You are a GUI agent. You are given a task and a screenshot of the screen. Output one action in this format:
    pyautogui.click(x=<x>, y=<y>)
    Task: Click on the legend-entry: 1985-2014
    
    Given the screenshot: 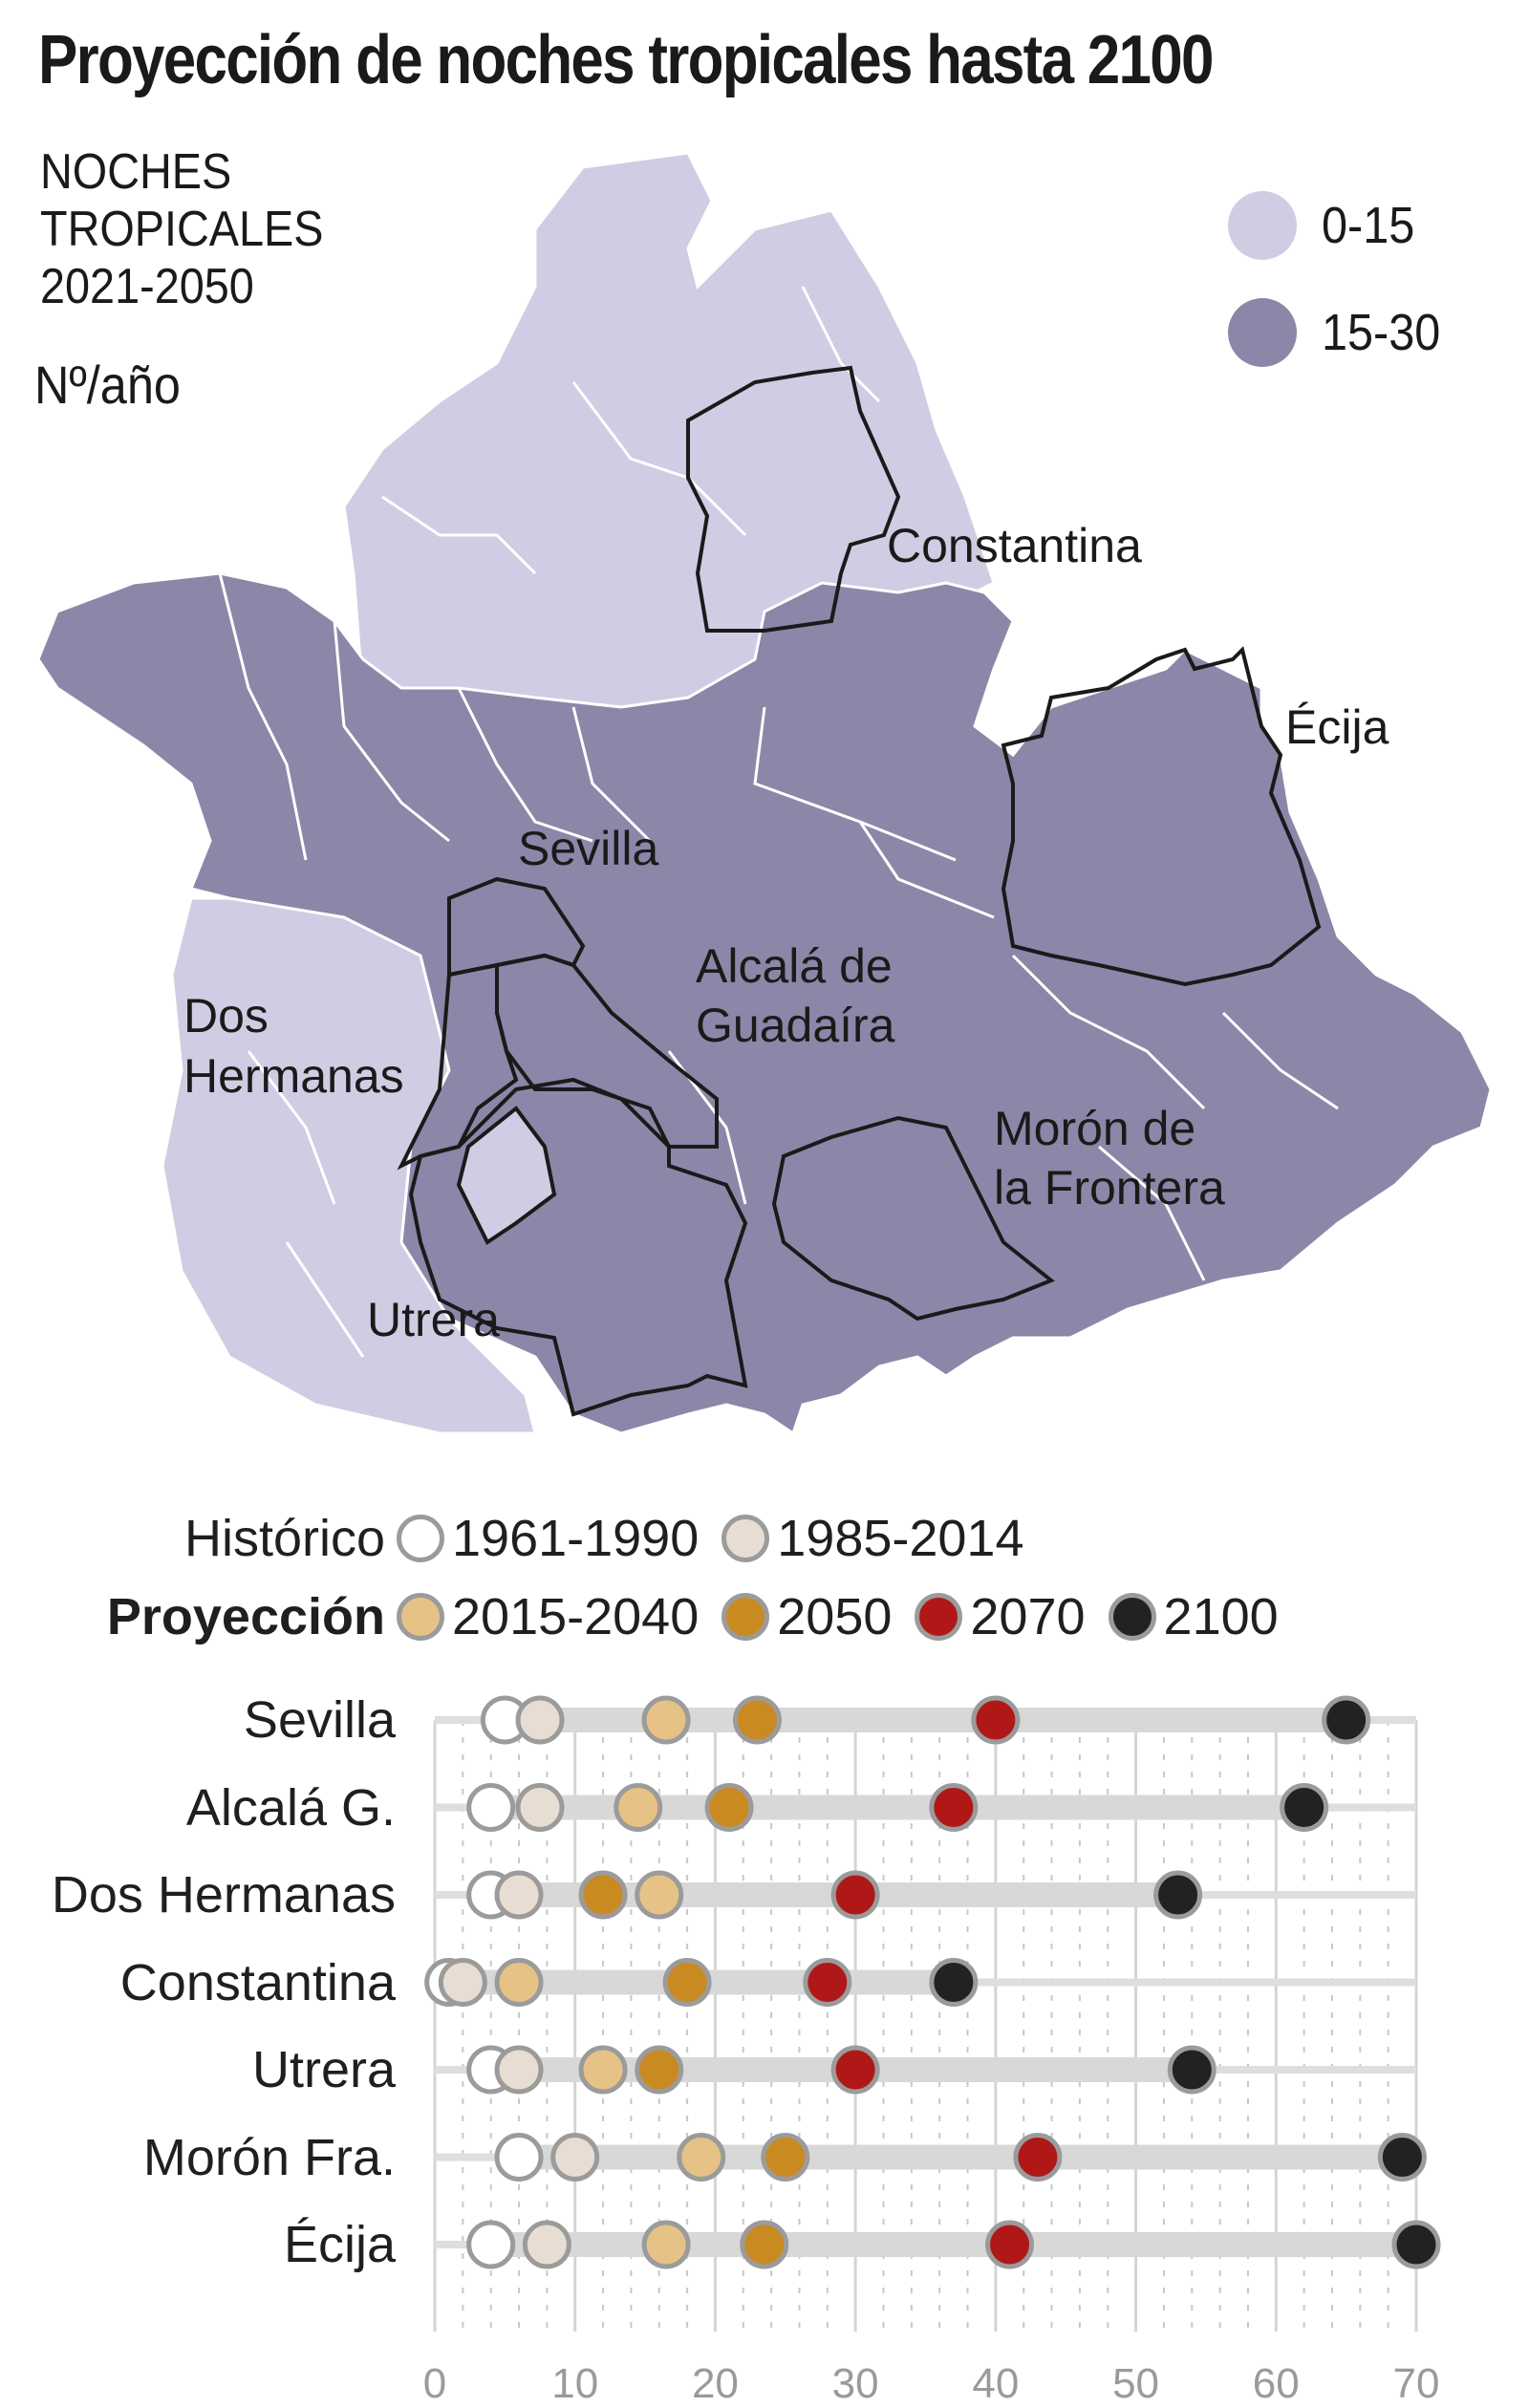 What is the action you would take?
    pyautogui.click(x=872, y=1539)
    